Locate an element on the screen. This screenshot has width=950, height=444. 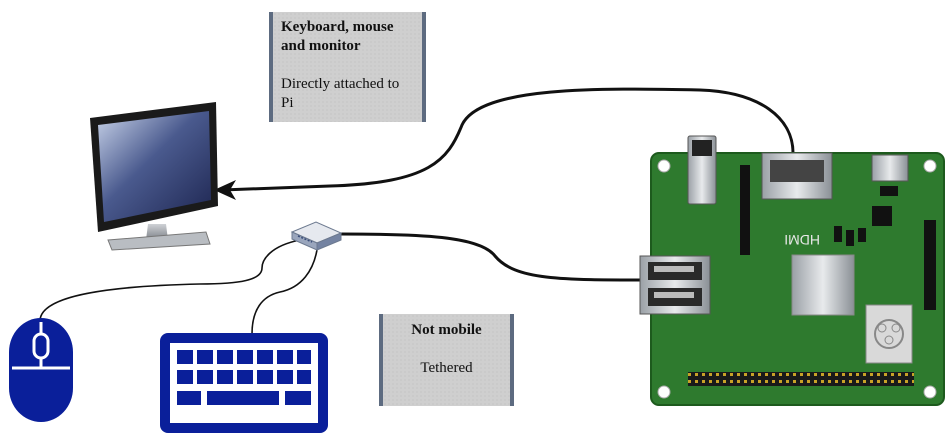
note-body: Directly attached to Pi is located at coordinates (340, 93).